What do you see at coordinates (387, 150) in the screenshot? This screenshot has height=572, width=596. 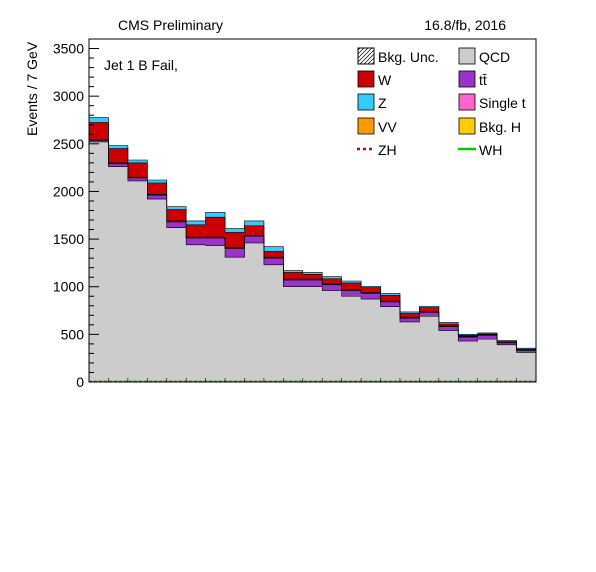 I see `legend-label: ZH` at bounding box center [387, 150].